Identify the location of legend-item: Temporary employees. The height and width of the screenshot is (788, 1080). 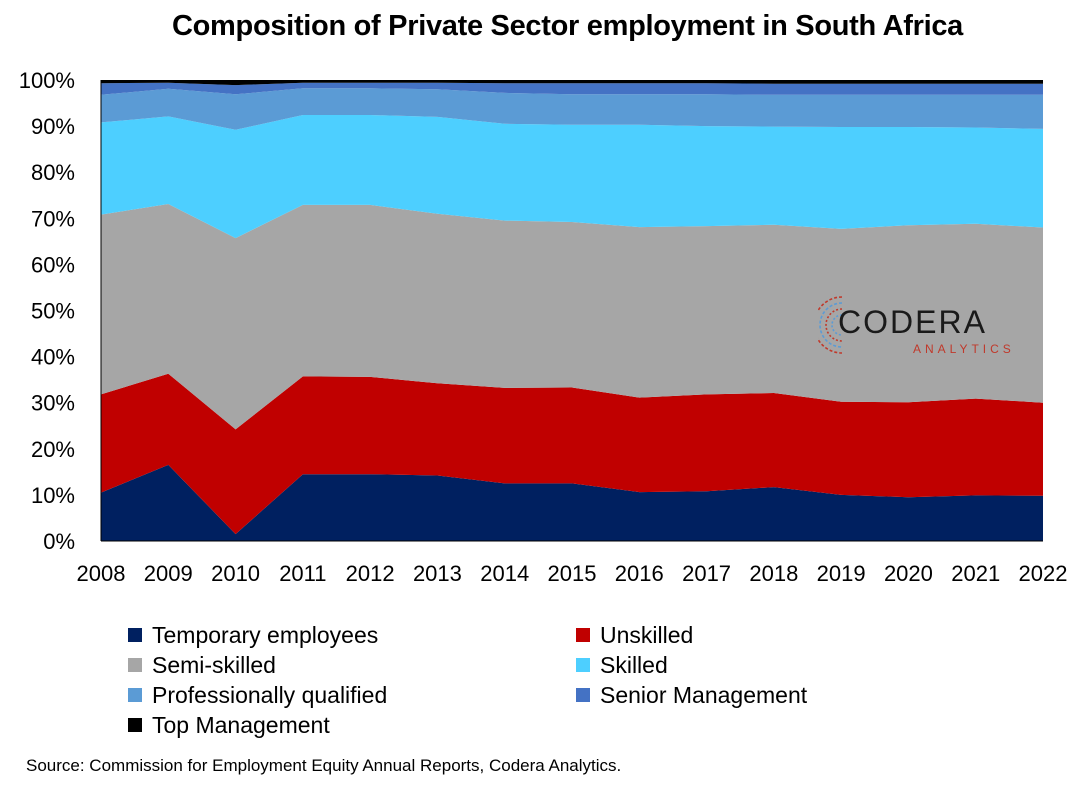
(253, 635).